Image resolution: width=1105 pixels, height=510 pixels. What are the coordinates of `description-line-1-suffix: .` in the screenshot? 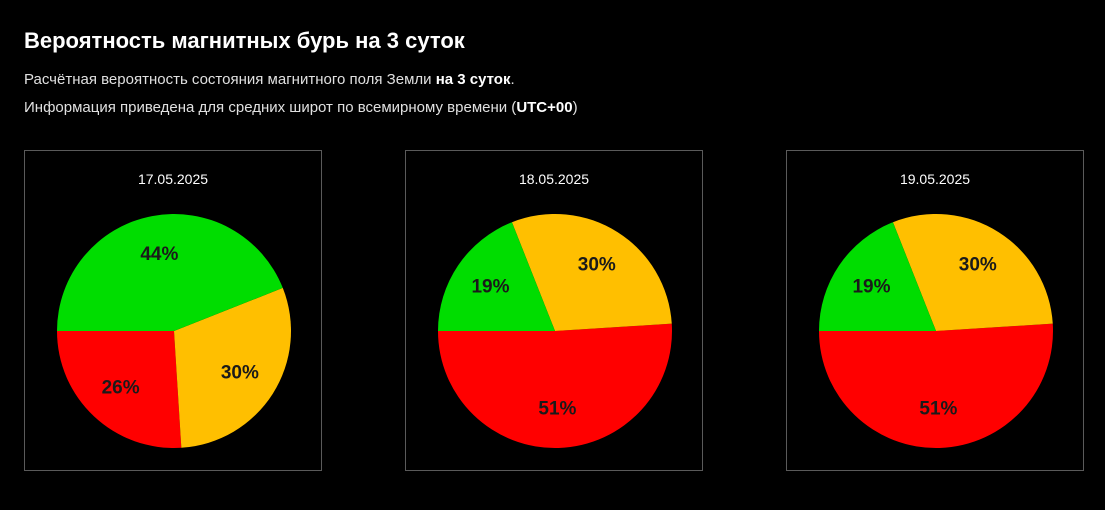 It's located at (512, 79).